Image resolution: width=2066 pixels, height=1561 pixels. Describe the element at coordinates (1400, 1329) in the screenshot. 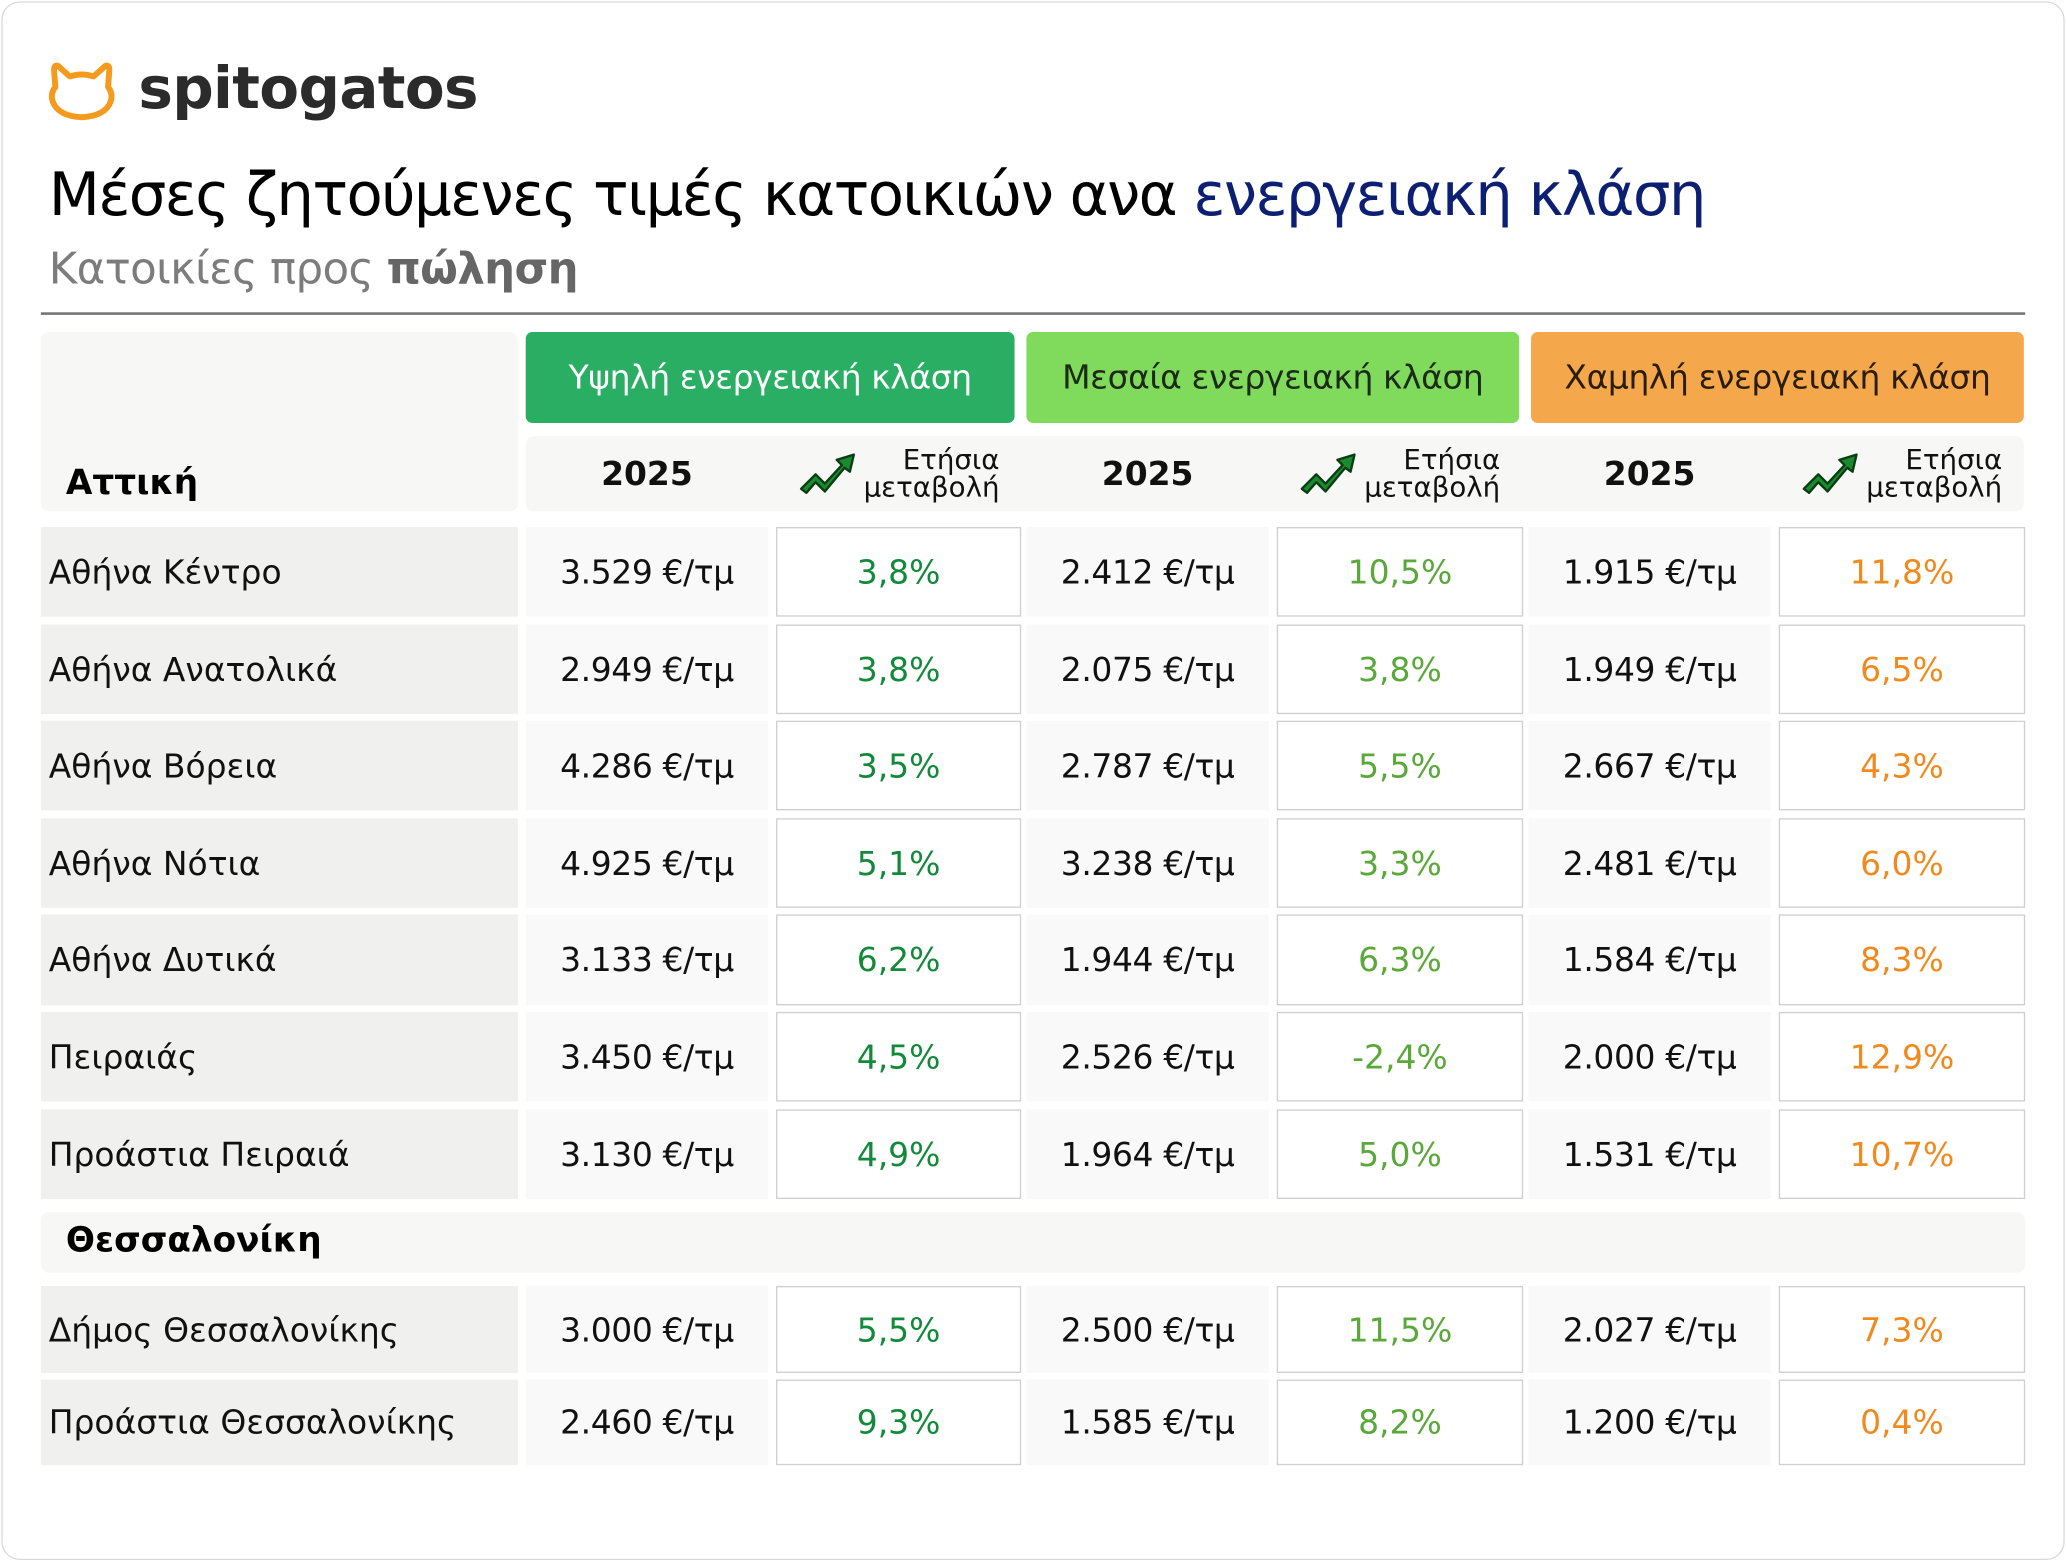

I see `mid-change-cell: 11,5%` at that location.